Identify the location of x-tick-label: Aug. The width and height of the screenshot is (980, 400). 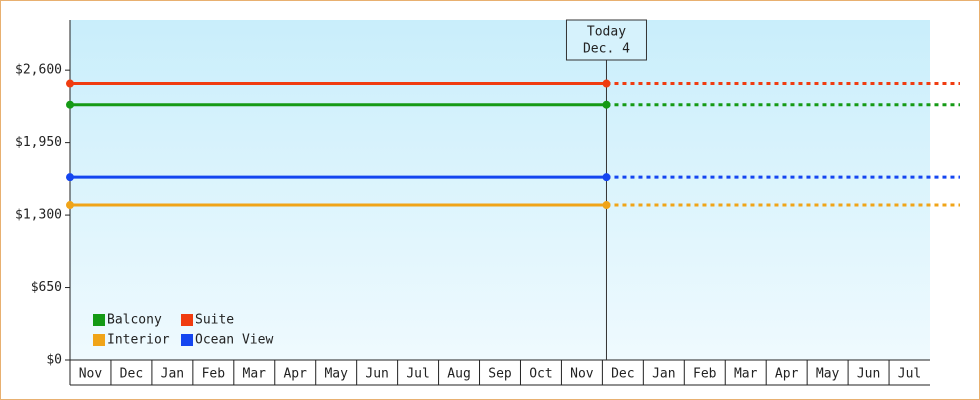
(458, 374).